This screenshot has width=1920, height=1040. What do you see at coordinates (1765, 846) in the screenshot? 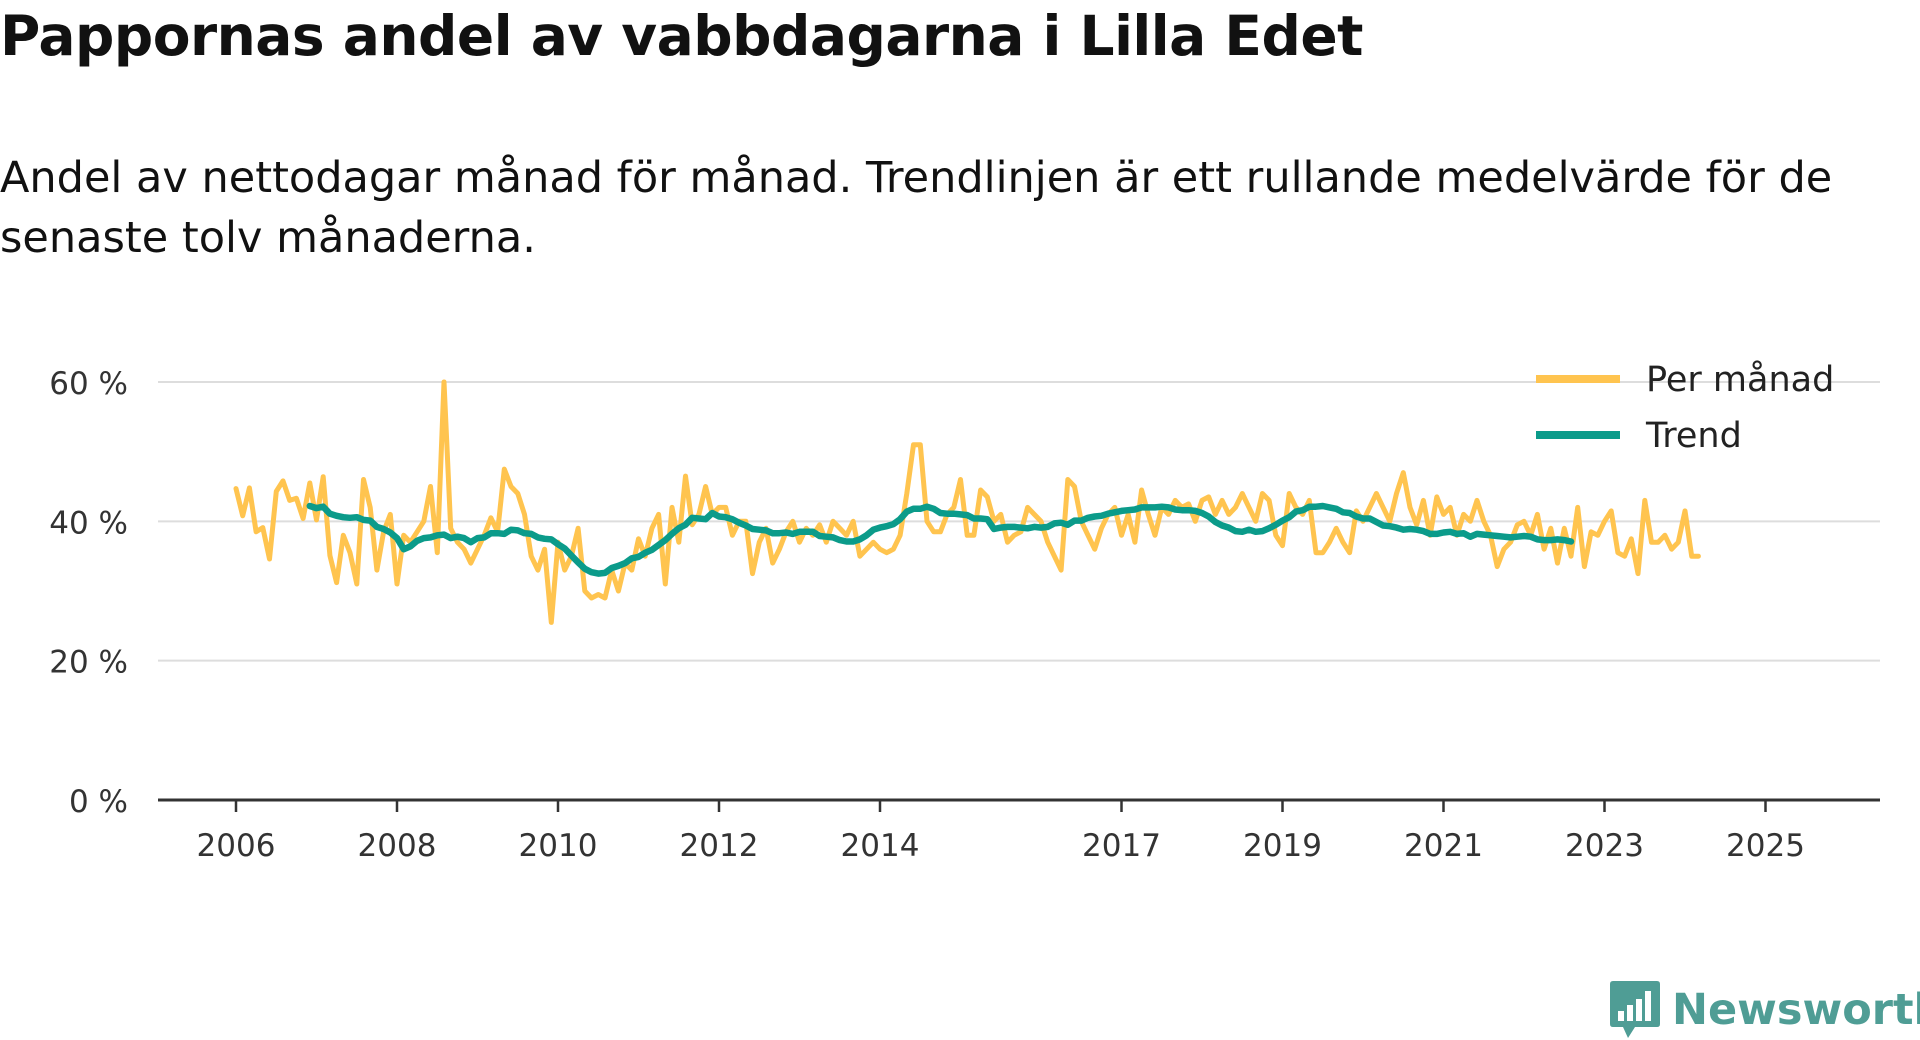
I see `x-tick-label: 2025` at bounding box center [1765, 846].